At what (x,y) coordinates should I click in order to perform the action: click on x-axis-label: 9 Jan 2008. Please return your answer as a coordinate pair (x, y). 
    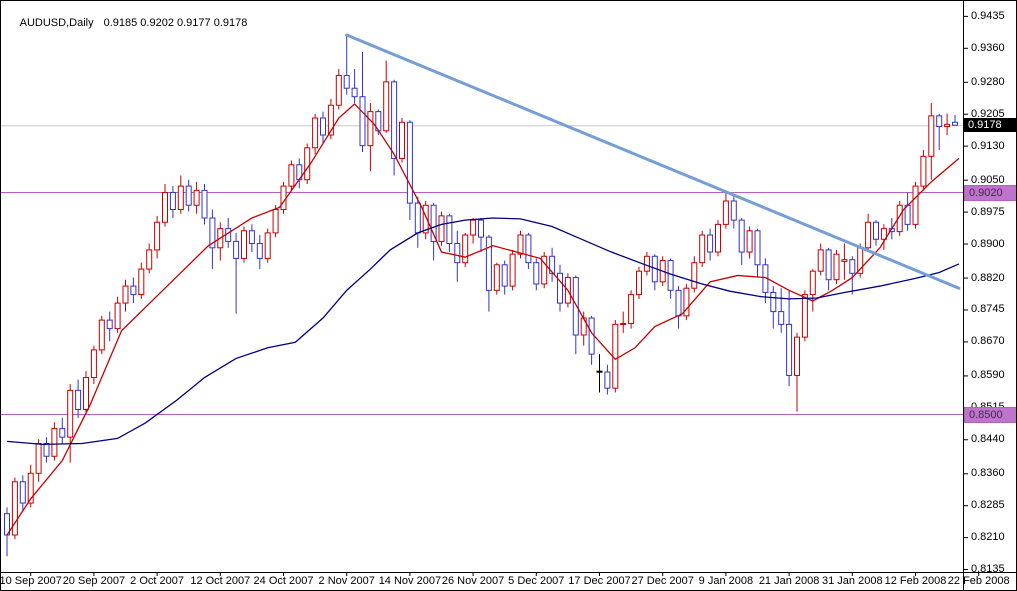
    Looking at the image, I should click on (726, 581).